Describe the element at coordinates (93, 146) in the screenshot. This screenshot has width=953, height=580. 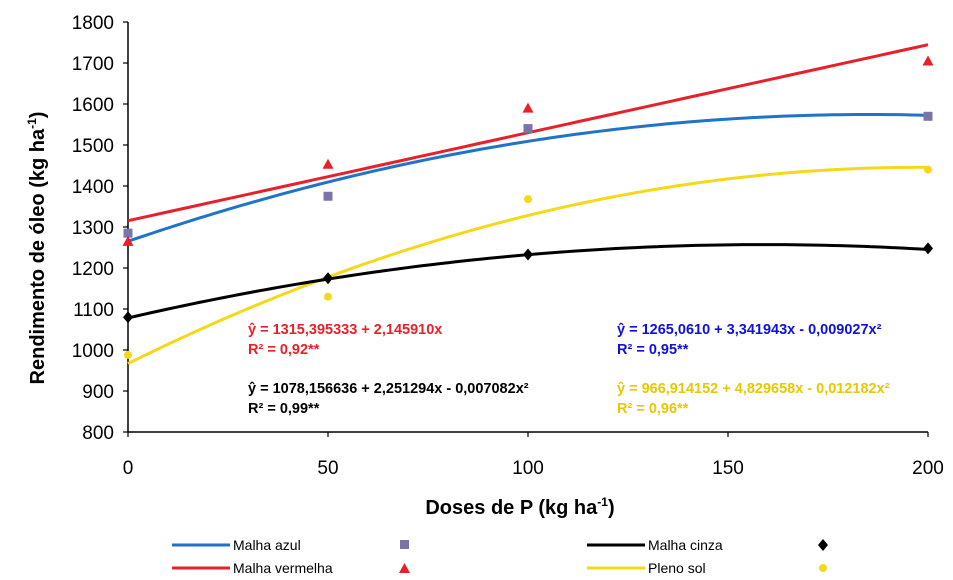
I see `y-tick-label: 1500` at that location.